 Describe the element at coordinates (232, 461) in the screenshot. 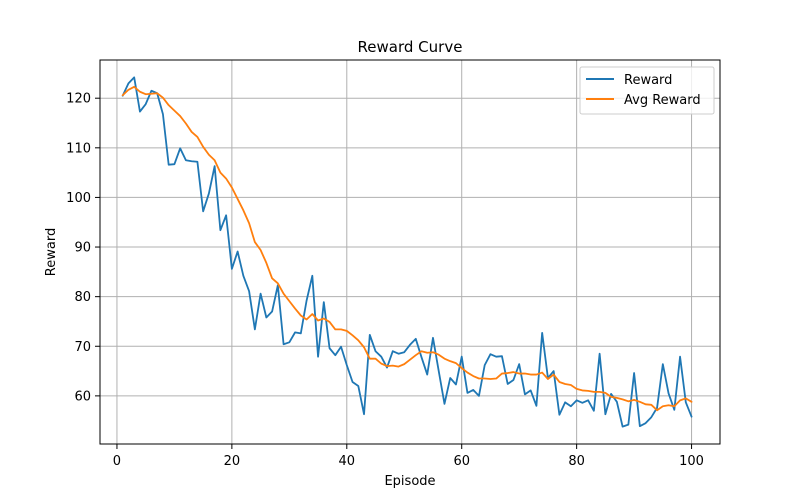

I see `x-tick-label: 20` at that location.